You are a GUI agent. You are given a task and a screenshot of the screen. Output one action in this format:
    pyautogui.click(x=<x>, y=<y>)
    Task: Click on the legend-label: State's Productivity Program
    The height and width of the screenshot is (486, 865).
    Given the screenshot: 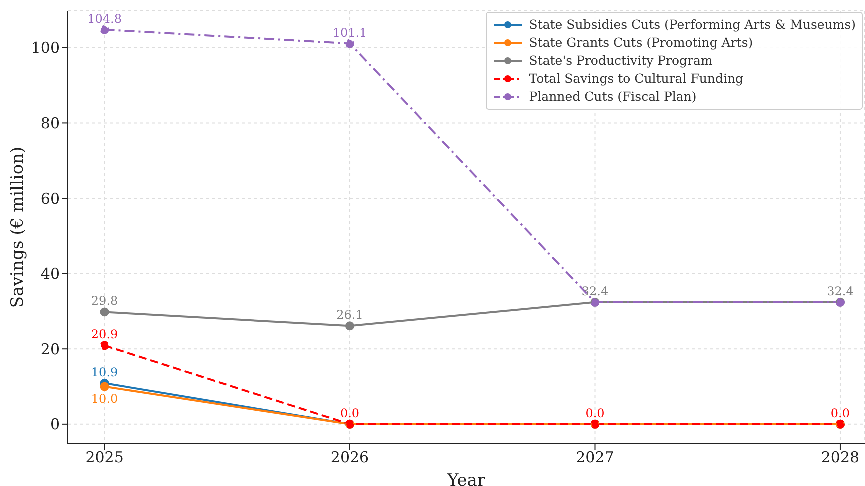 What is the action you would take?
    pyautogui.click(x=621, y=61)
    